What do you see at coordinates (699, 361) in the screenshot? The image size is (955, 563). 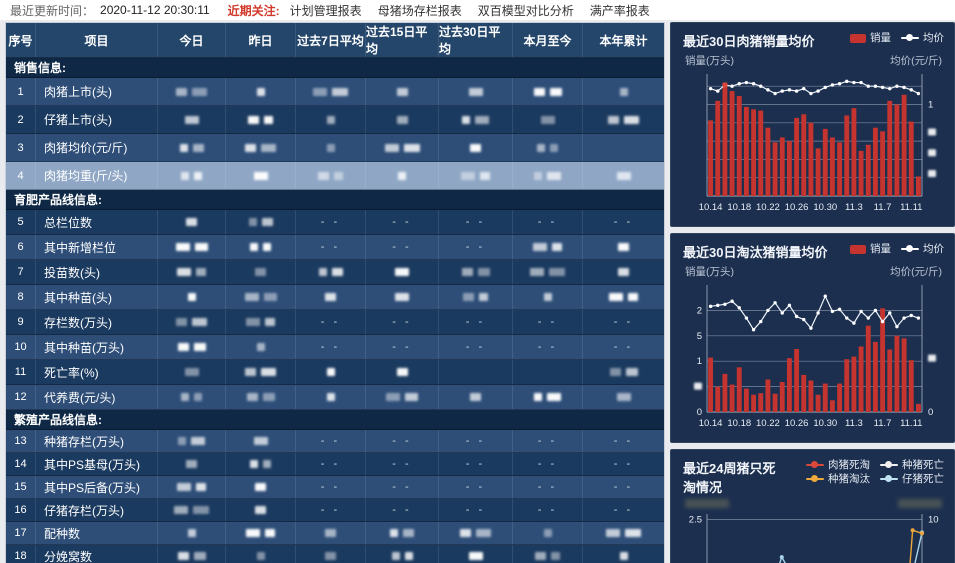 I see `svg-text: 1` at bounding box center [699, 361].